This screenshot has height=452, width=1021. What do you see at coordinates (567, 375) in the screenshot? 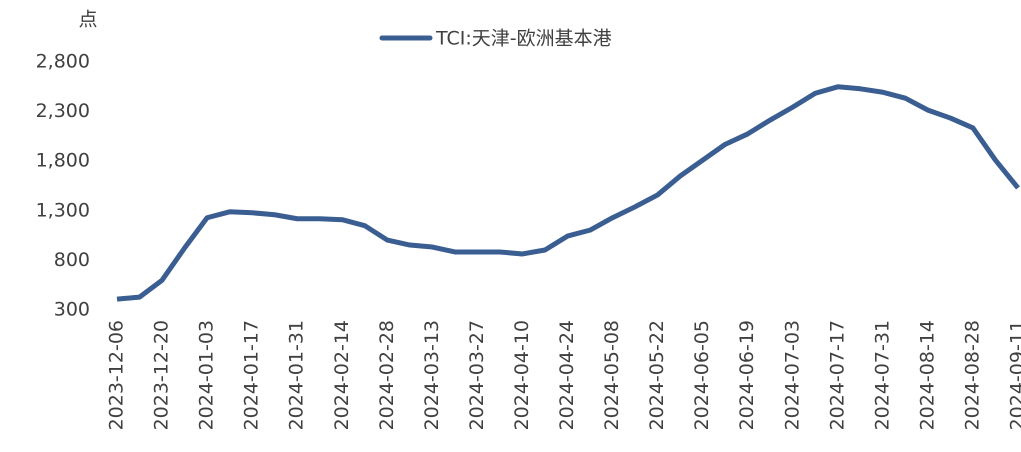
I see `x-tick-label: 2024-04-24` at bounding box center [567, 375].